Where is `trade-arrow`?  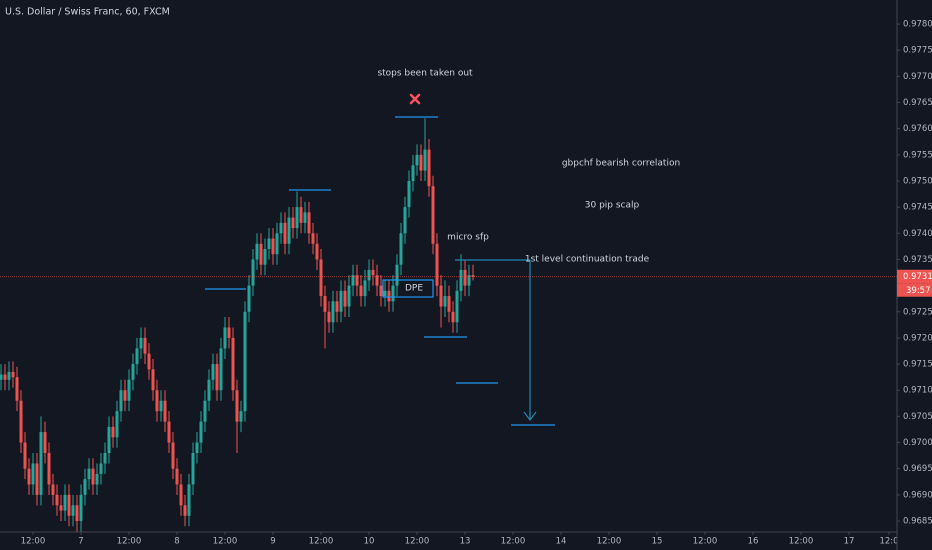
trade-arrow is located at coordinates (493, 339).